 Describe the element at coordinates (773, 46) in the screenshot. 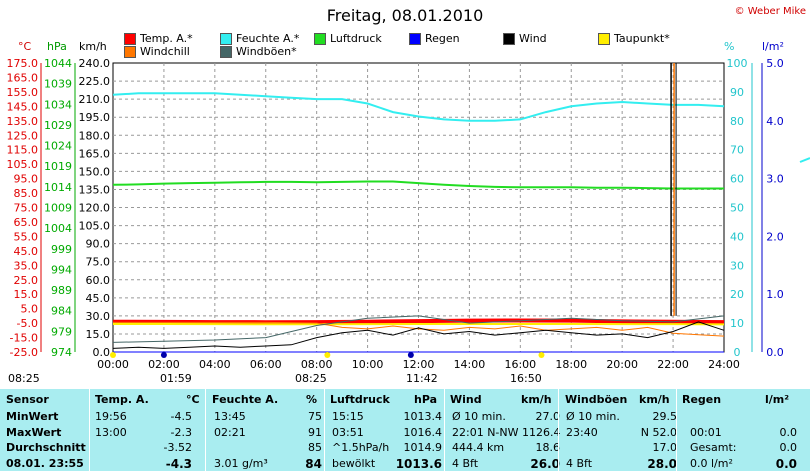

I see `axis-title-rain: l/m²` at that location.